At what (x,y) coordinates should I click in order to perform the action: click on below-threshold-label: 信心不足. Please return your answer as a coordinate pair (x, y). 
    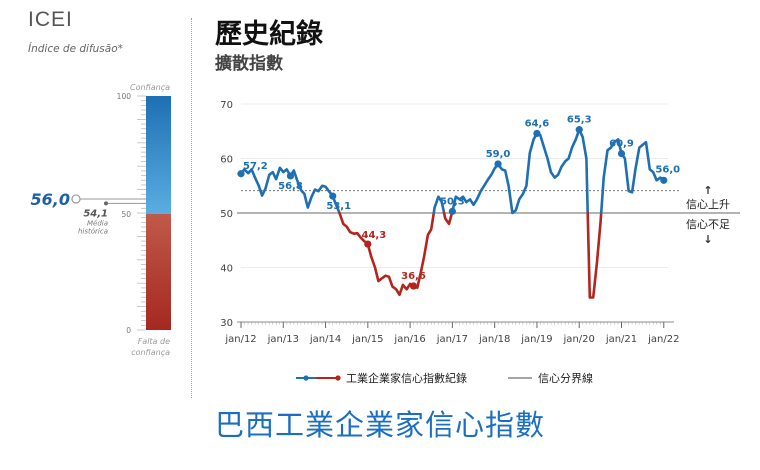
    Looking at the image, I should click on (708, 224).